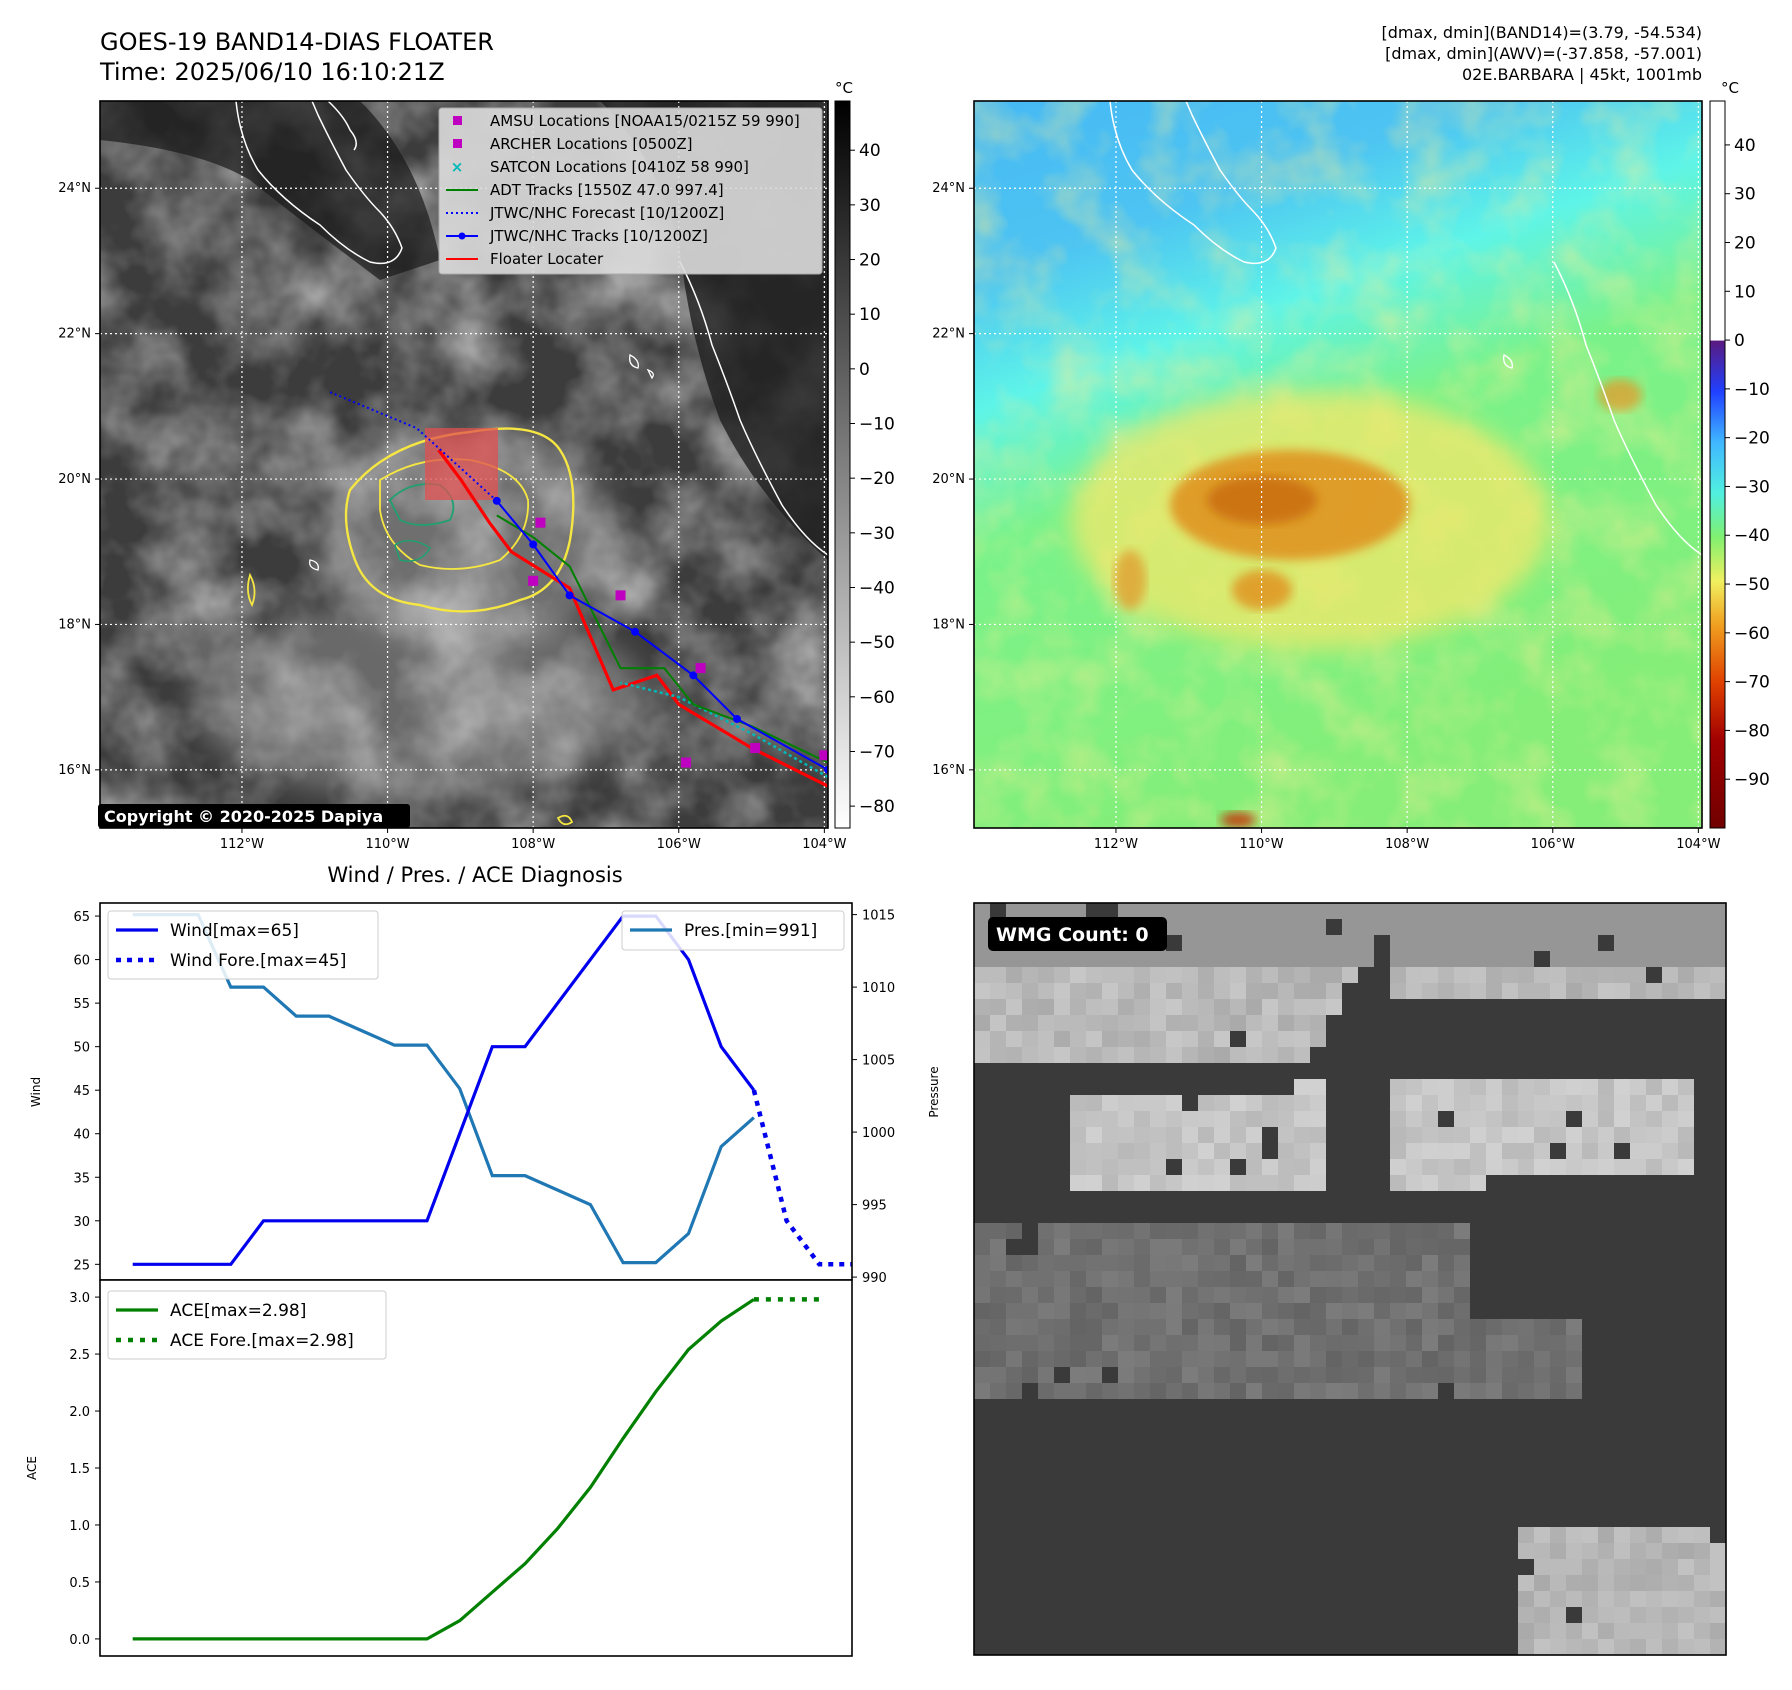 The height and width of the screenshot is (1690, 1792). What do you see at coordinates (297, 42) in the screenshot?
I see `figure-title: GOES-19 BAND14-DIAS FLOATER` at bounding box center [297, 42].